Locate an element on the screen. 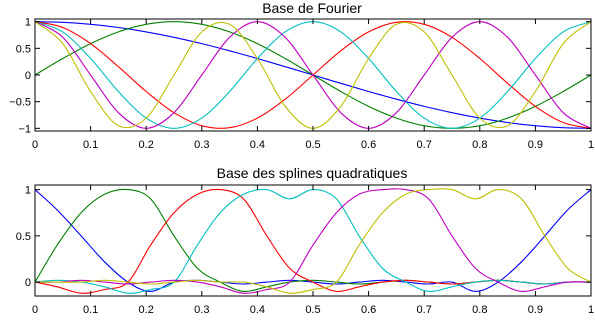 This screenshot has width=595, height=320. spline-x-tick-label: 1 is located at coordinates (591, 310).